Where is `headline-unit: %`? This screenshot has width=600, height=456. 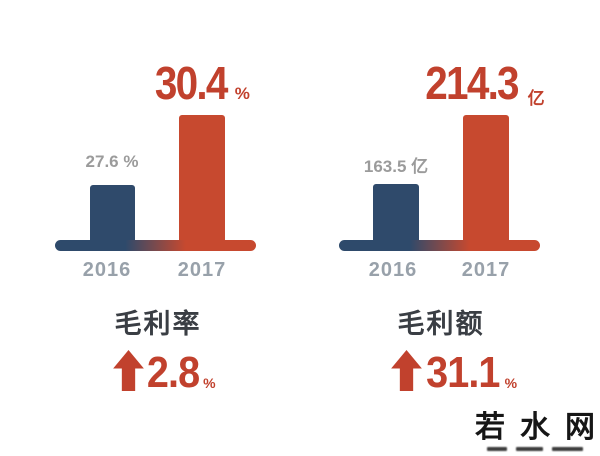
headline-unit: % is located at coordinates (242, 93).